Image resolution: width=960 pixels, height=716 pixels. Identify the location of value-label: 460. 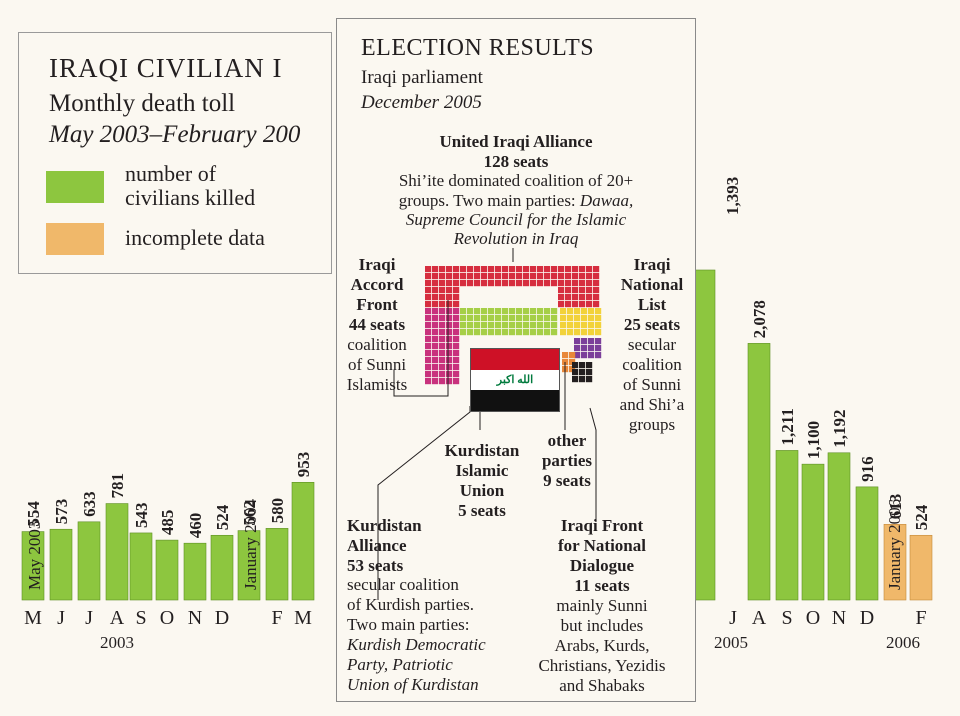
(195, 526).